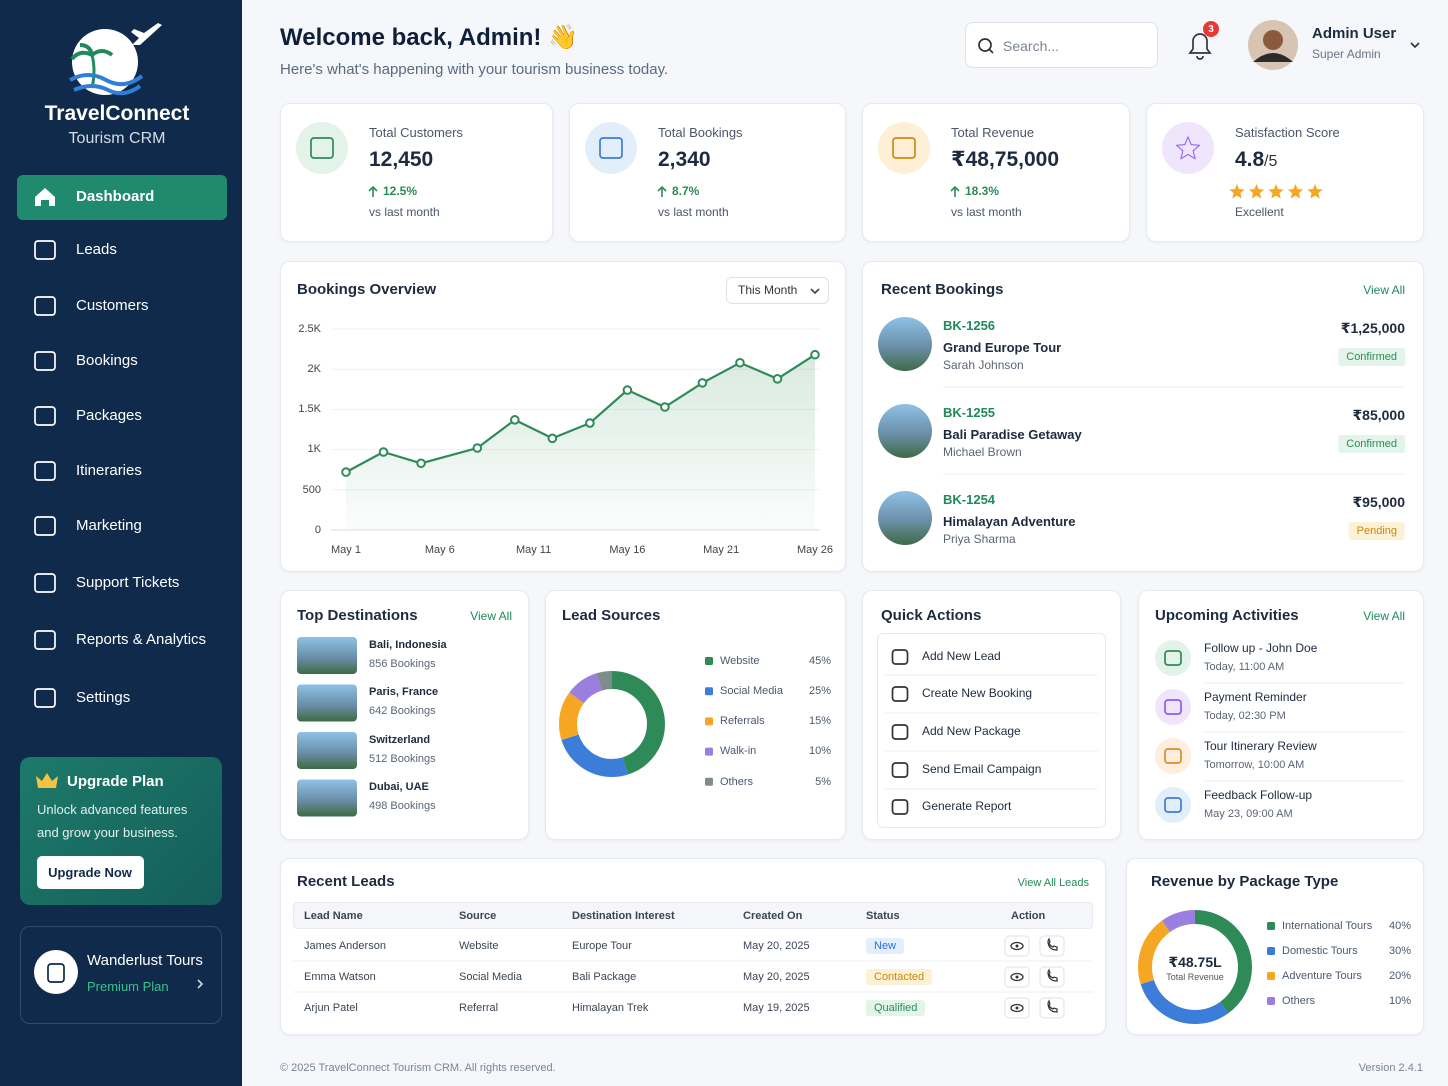 The image size is (1448, 1086). Describe the element at coordinates (1012, 434) in the screenshot. I see `booking-name: Bali Paradise Getaway` at that location.